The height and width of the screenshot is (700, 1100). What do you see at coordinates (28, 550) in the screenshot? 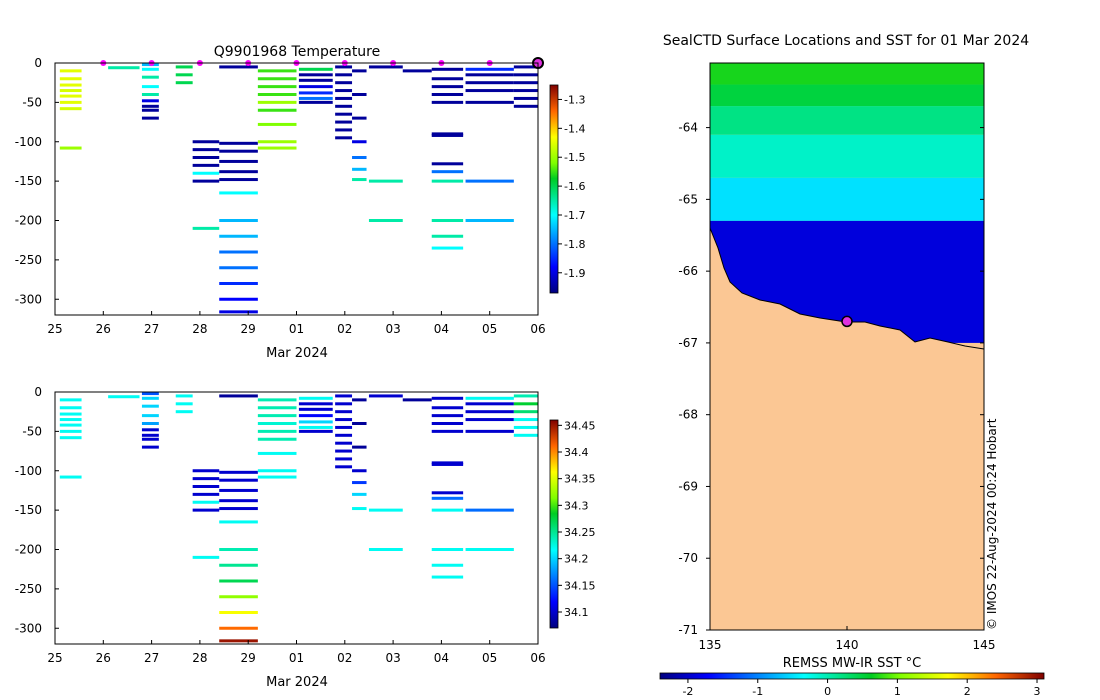
I see `y-tick-label: -200` at bounding box center [28, 550].